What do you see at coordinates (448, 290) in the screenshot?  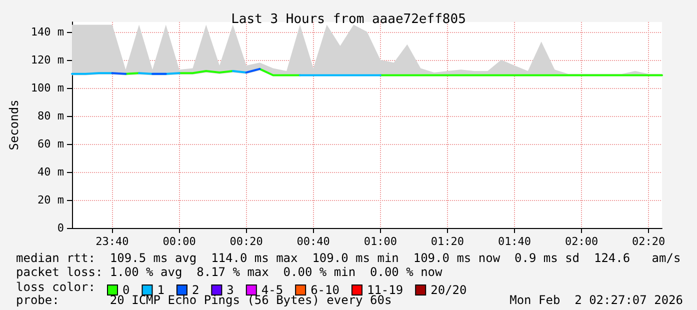 I see `legend-label: 20/20` at bounding box center [448, 290].